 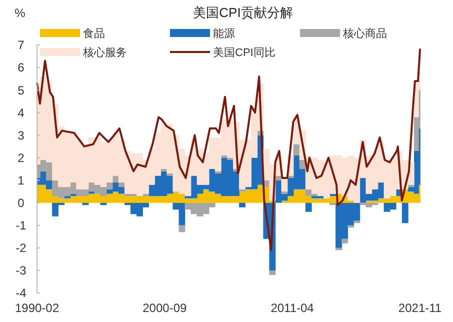 I want to click on y-tick-label: 0, so click(x=21, y=203).